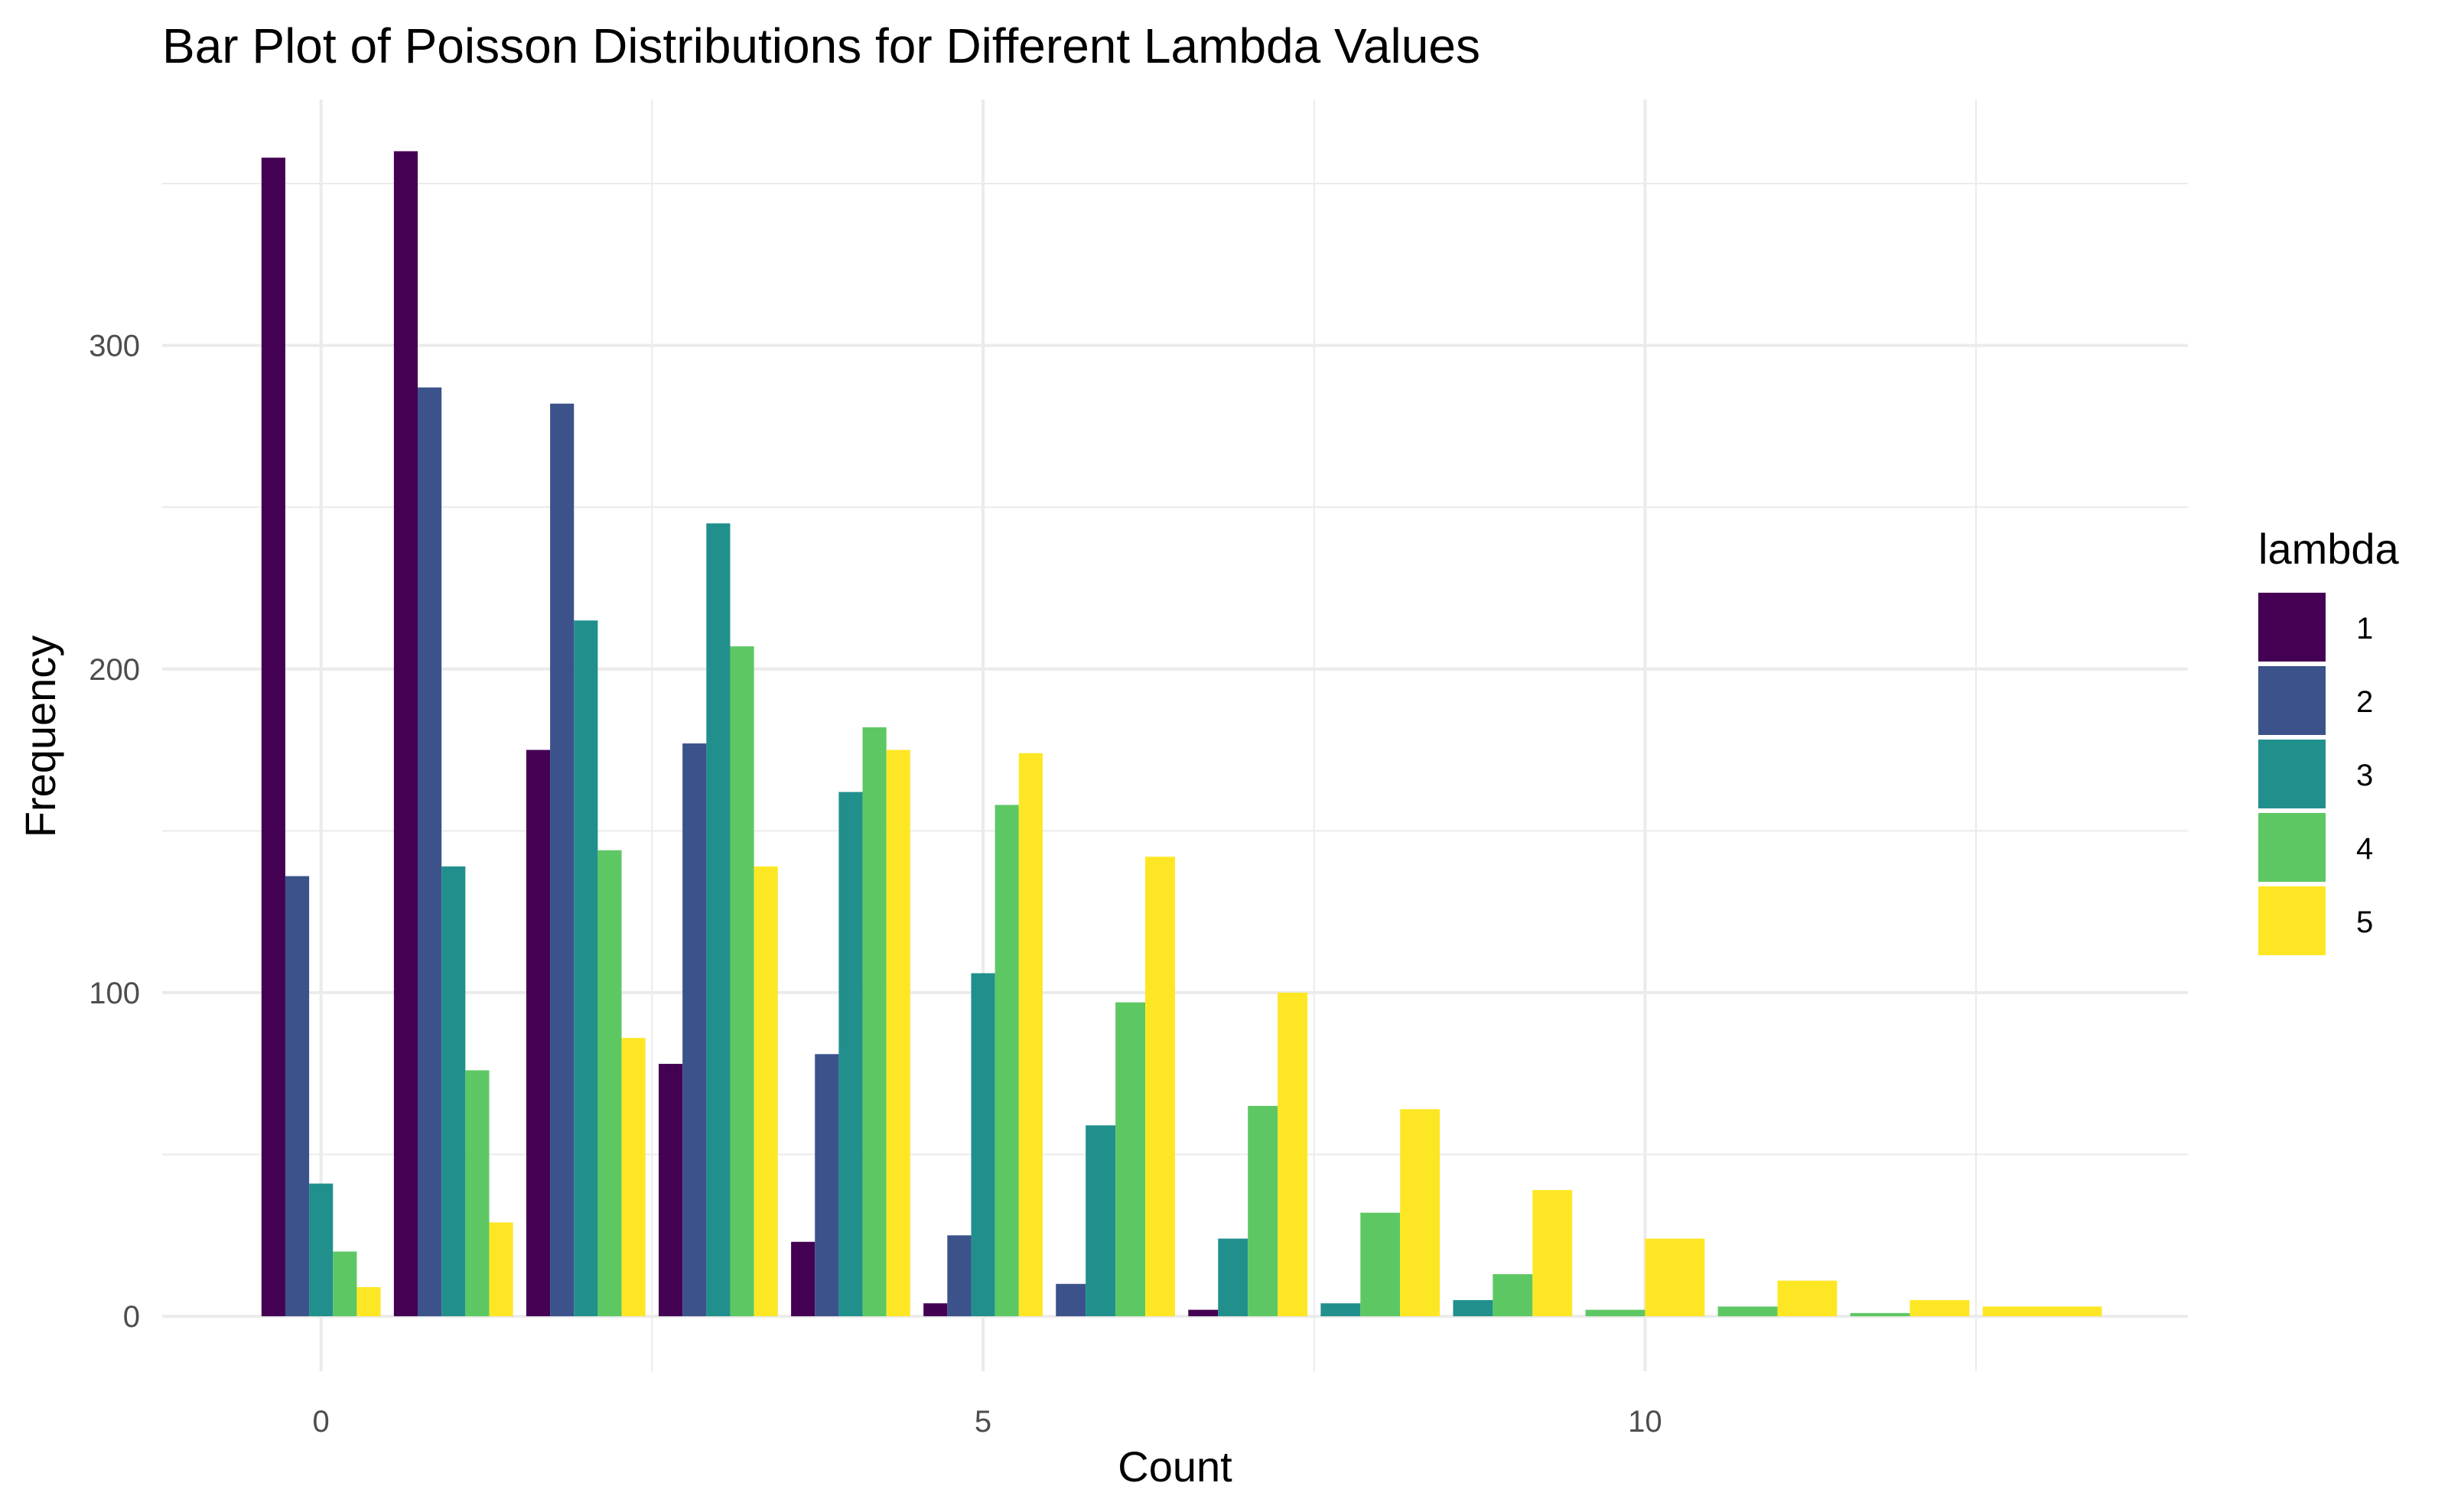  I want to click on x-tick-label: 0, so click(321, 1422).